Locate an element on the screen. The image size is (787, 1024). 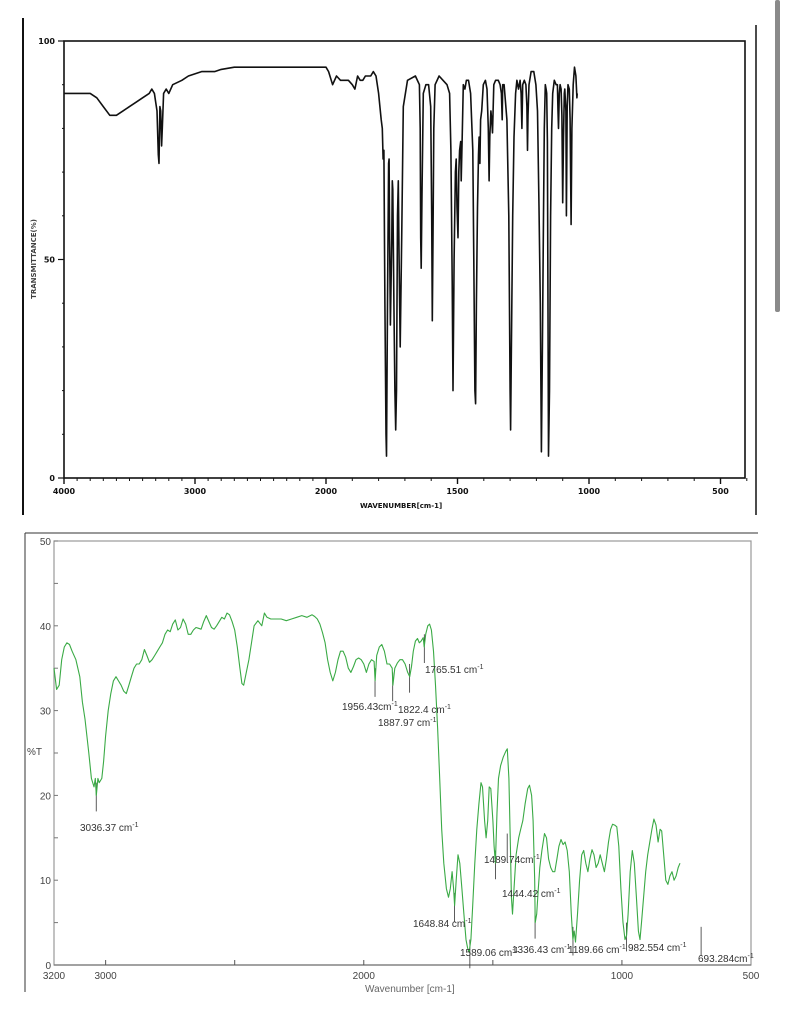
x-tick-label: 3200 is located at coordinates (54, 976).